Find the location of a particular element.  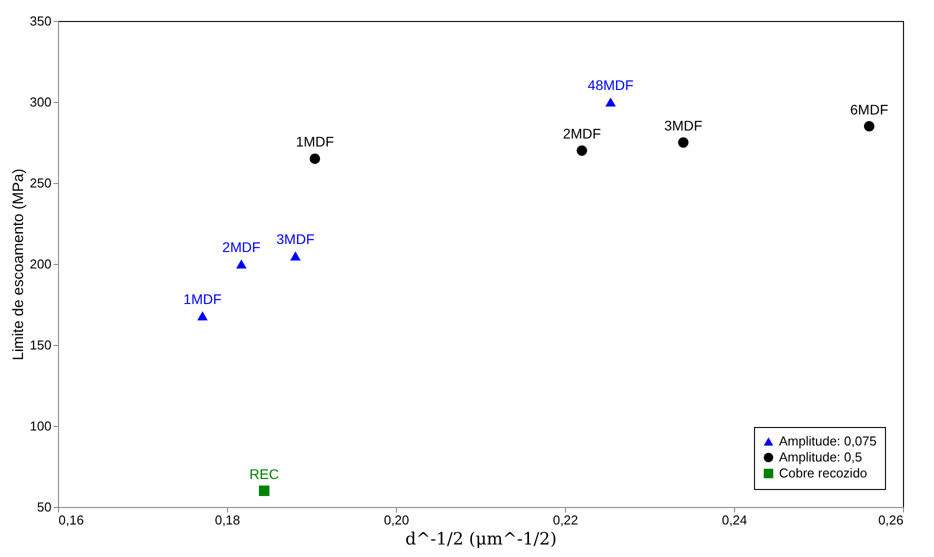

x-tick-label: 0,18 is located at coordinates (227, 520).